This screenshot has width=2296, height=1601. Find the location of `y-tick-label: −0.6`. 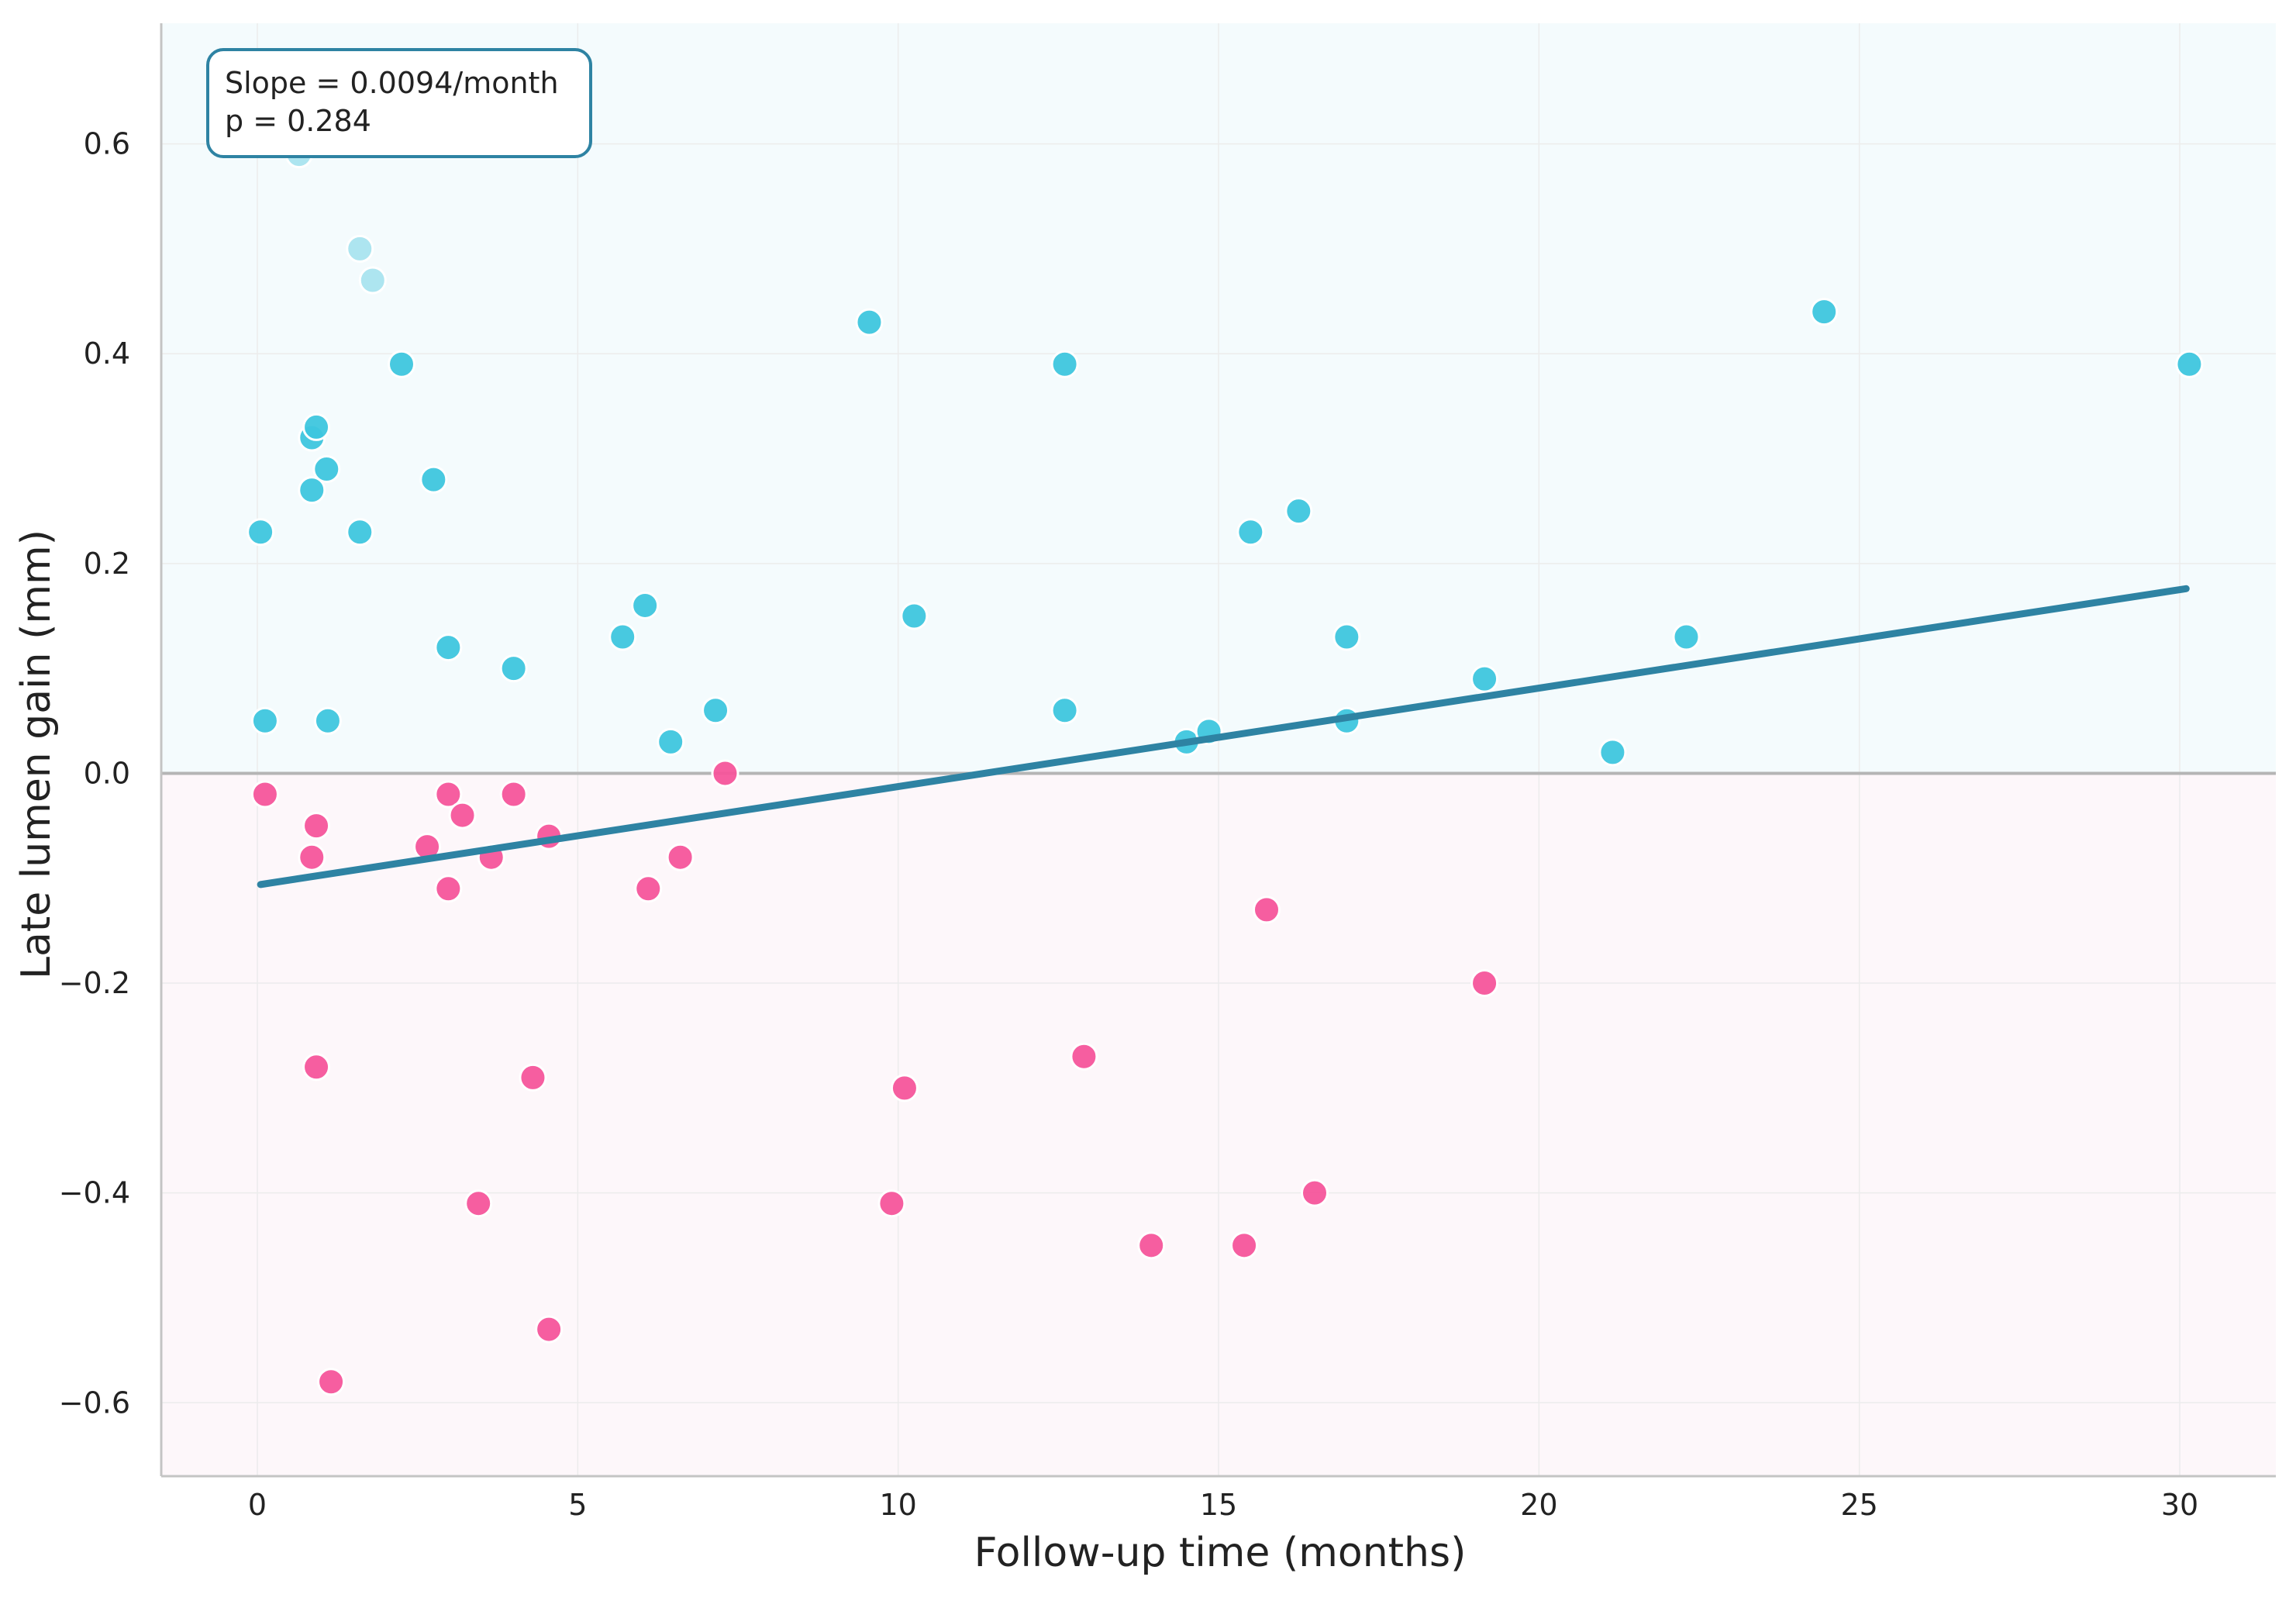

y-tick-label: −0.6 is located at coordinates (94, 1402).